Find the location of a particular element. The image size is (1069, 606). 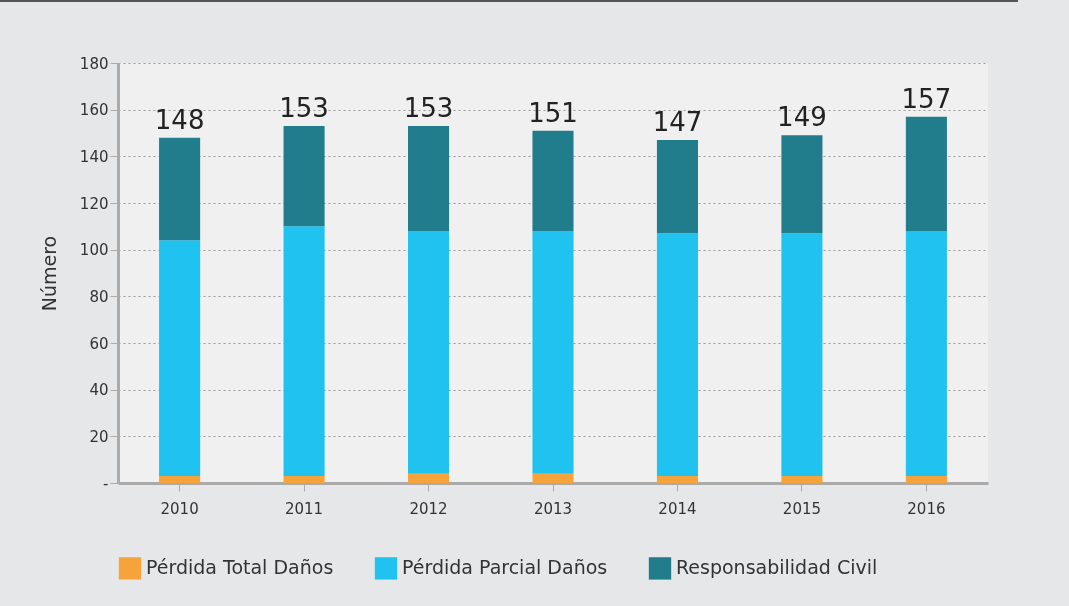

total-label: 148 is located at coordinates (179, 119).